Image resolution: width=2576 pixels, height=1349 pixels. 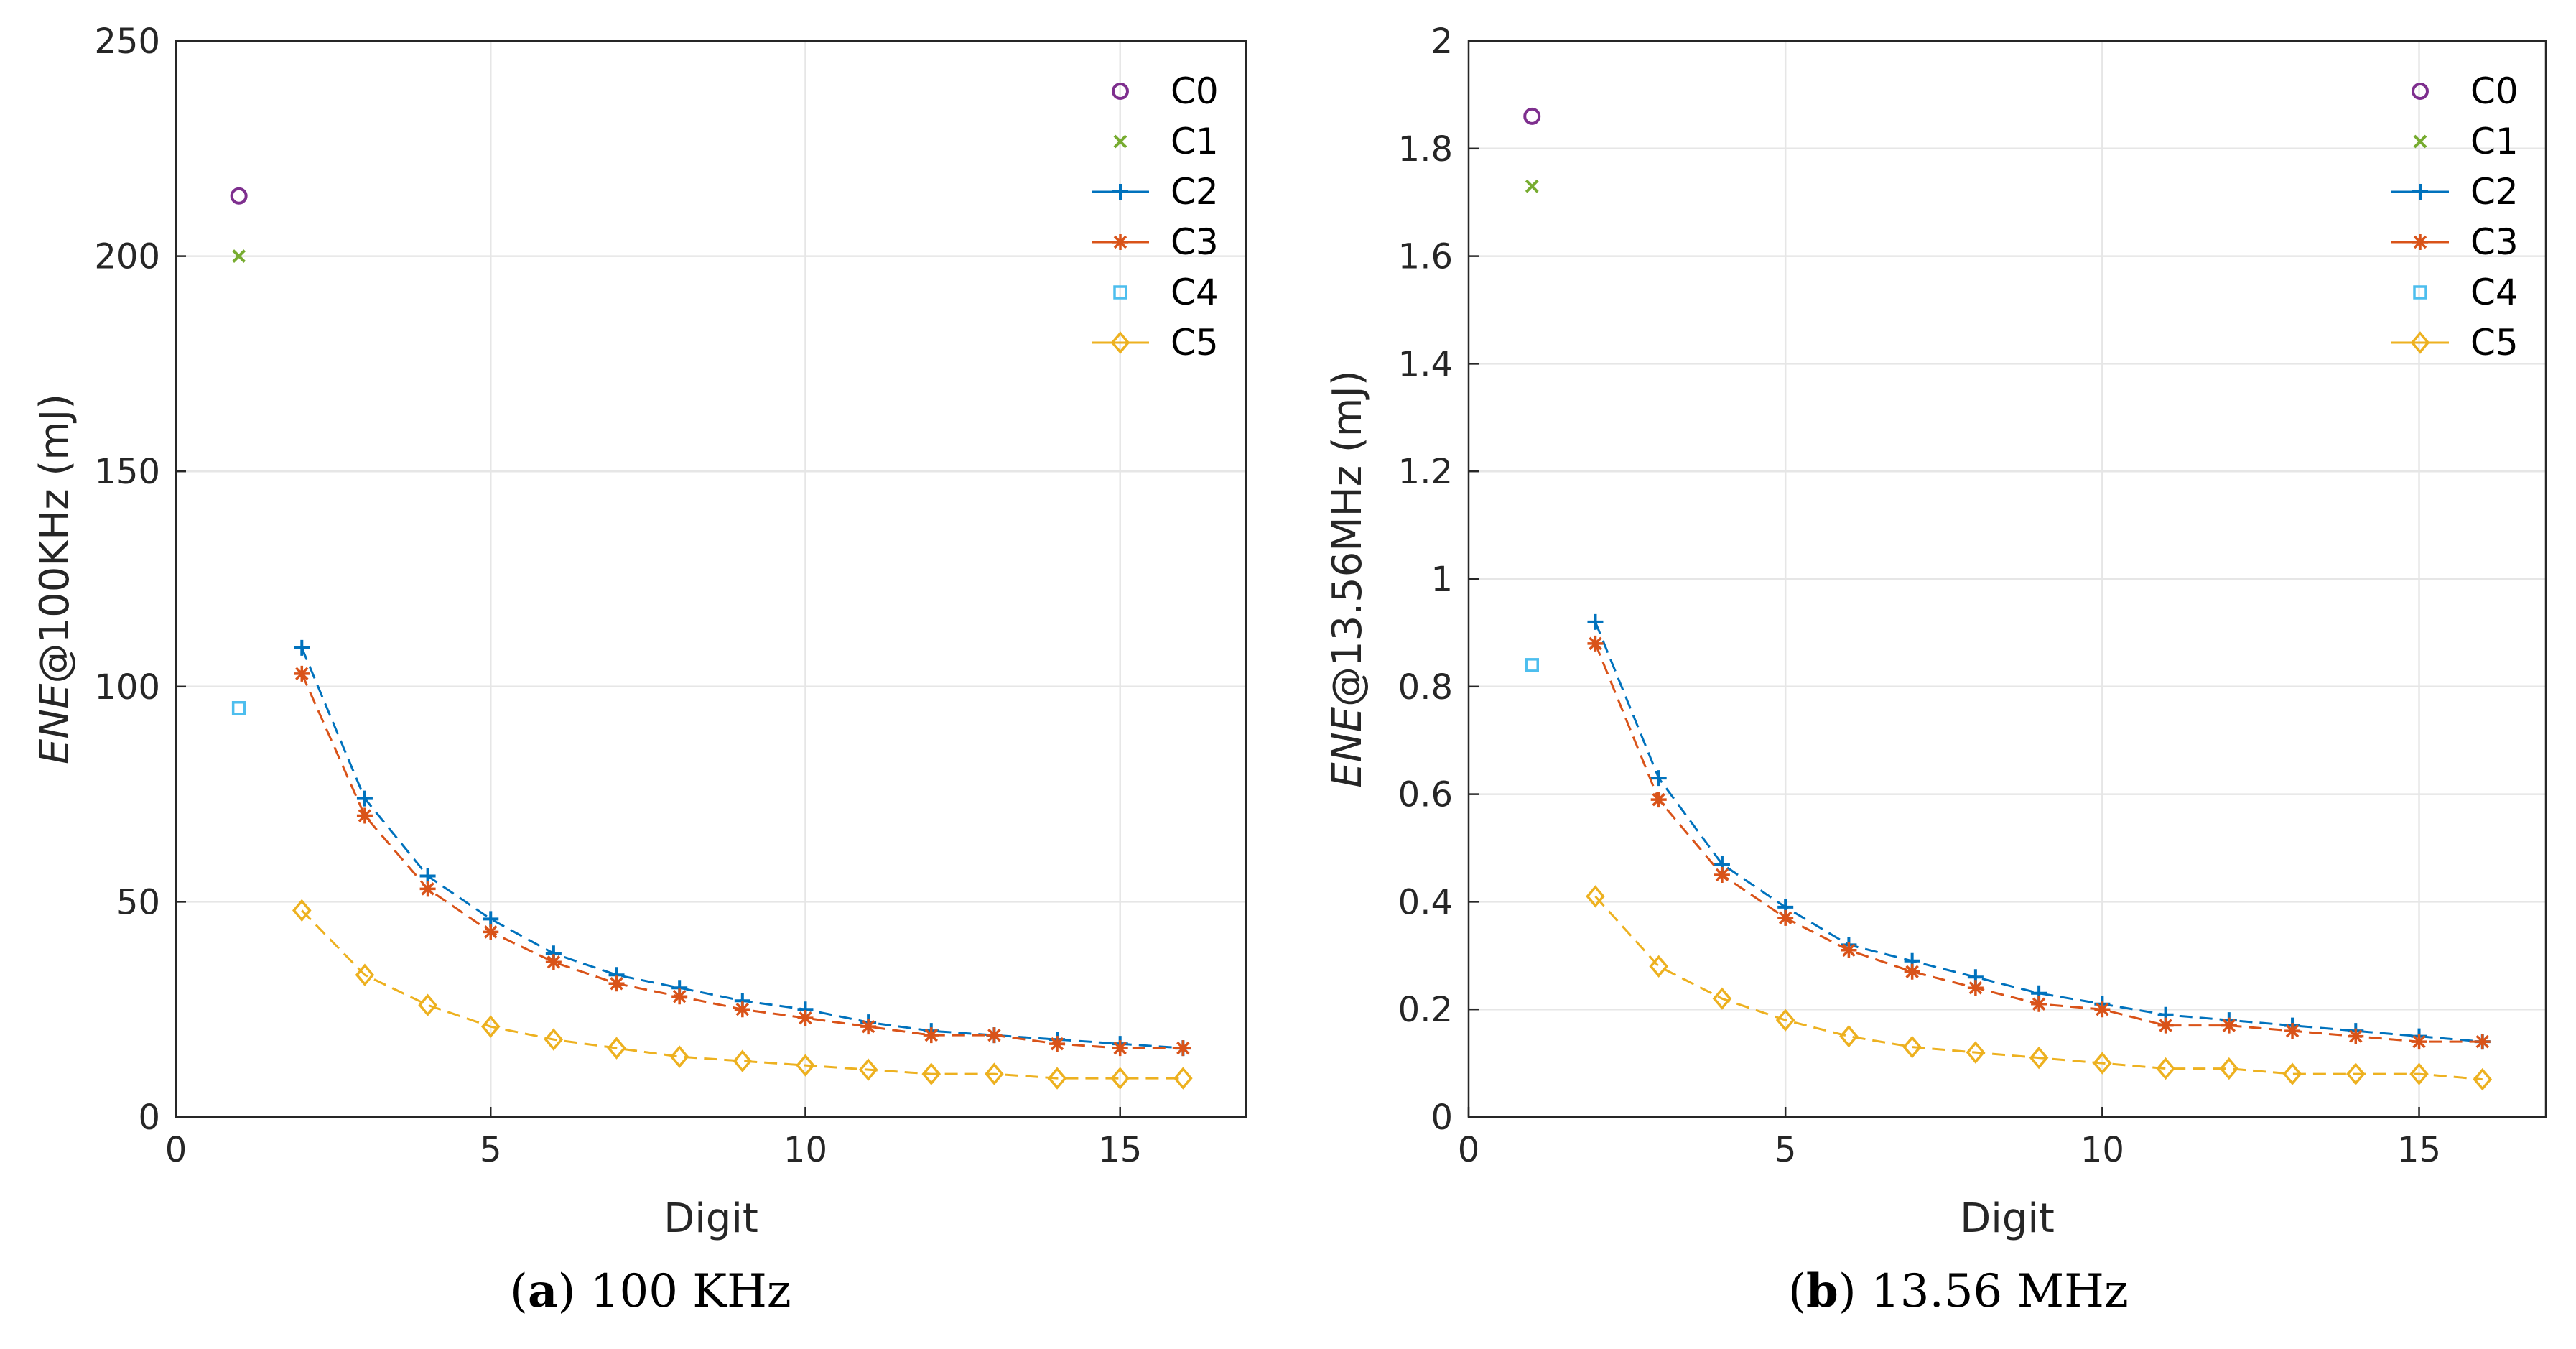 What do you see at coordinates (2494, 91) in the screenshot?
I see `legend-label-c0: C0` at bounding box center [2494, 91].